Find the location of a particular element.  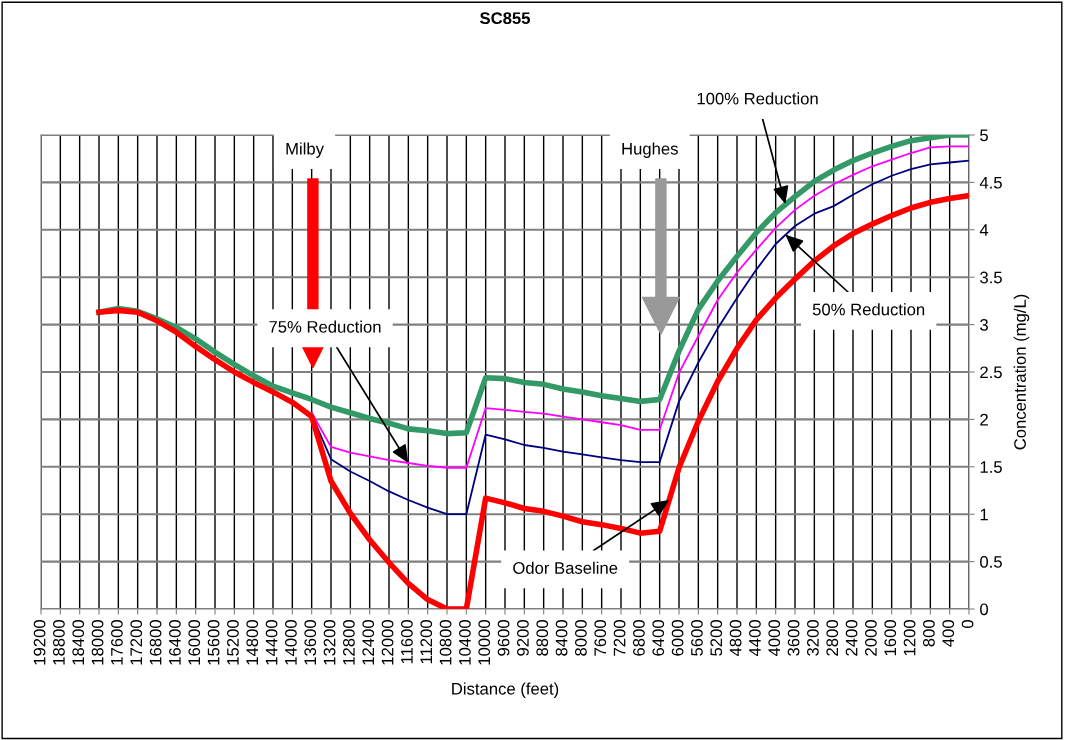

x-tick-label: 9600 is located at coordinates (503, 638).